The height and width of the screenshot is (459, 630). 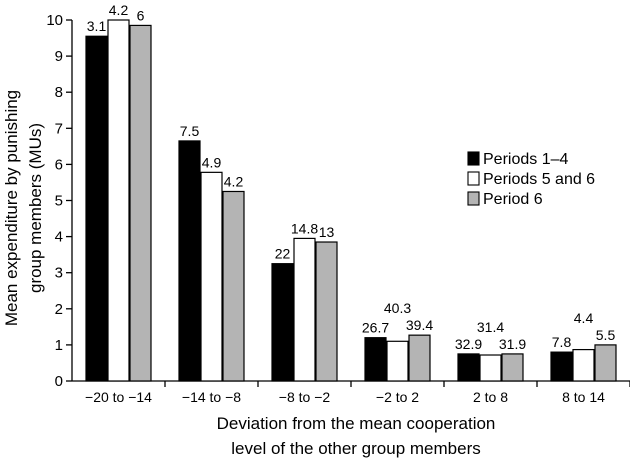 I want to click on y-tick-label: 9, so click(x=59, y=56).